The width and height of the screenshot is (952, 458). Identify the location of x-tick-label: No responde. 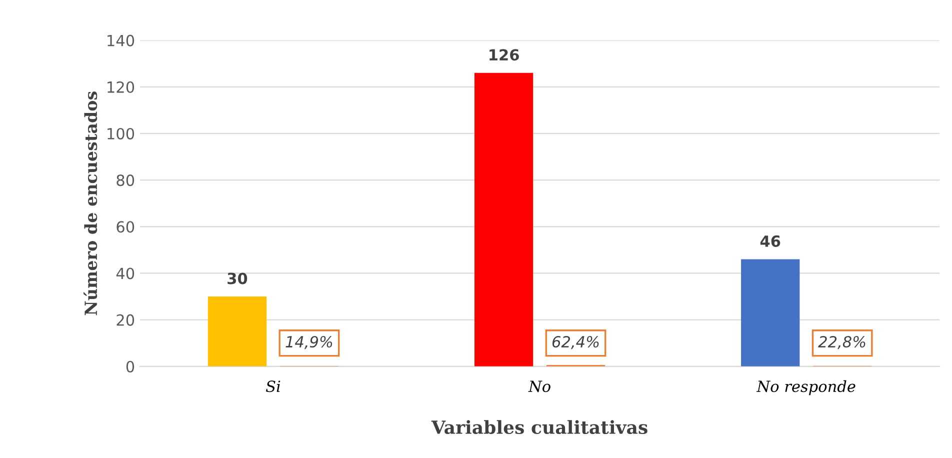
(806, 388).